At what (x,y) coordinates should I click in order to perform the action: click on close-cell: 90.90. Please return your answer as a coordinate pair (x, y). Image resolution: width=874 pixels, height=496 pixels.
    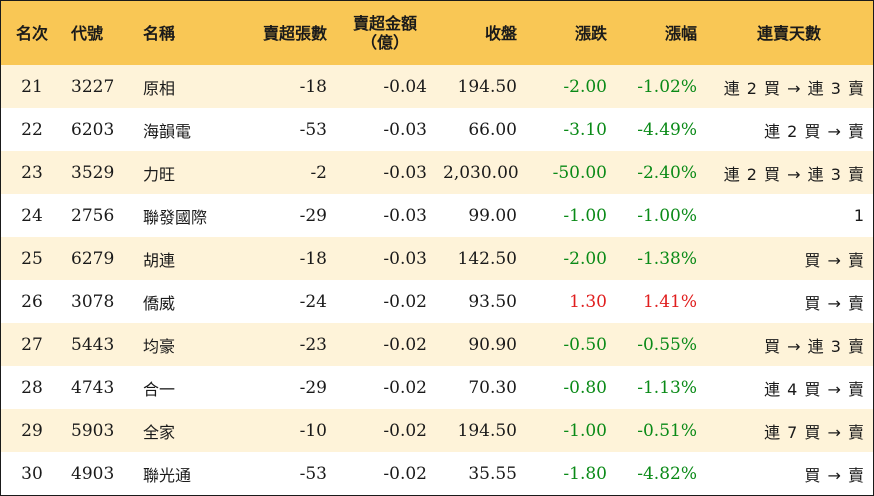
    Looking at the image, I should click on (492, 344).